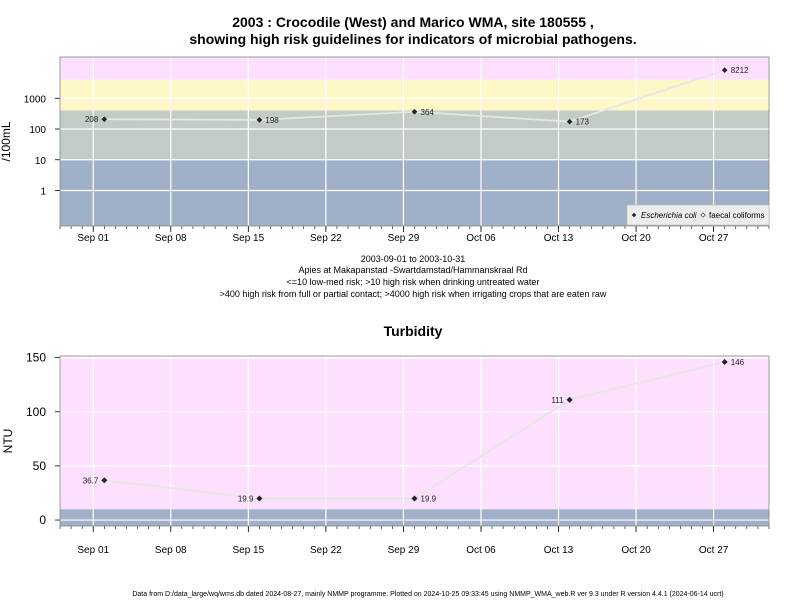 Image resolution: width=800 pixels, height=600 pixels. What do you see at coordinates (413, 259) in the screenshot?
I see `chart1-caption-line1: 2003-09-01 to 2003-10-31` at bounding box center [413, 259].